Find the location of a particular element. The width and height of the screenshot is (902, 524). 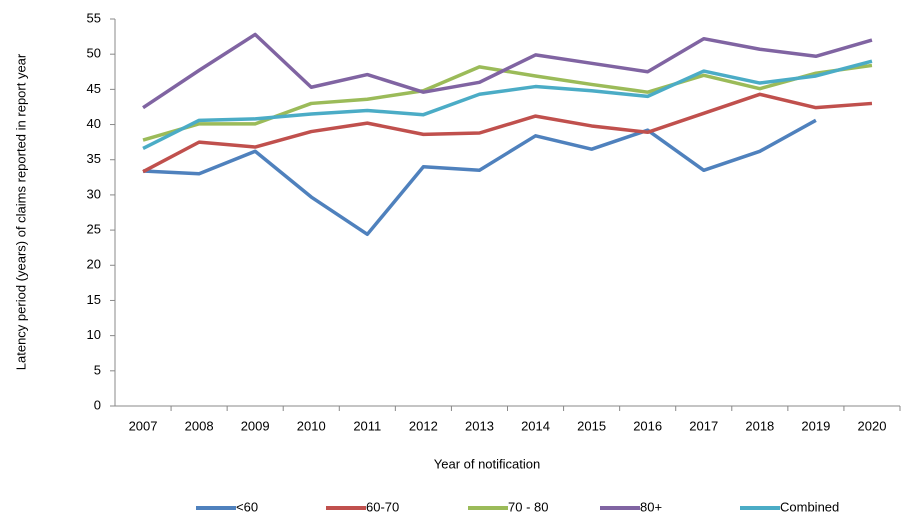

legend-label: Combined is located at coordinates (809, 506).